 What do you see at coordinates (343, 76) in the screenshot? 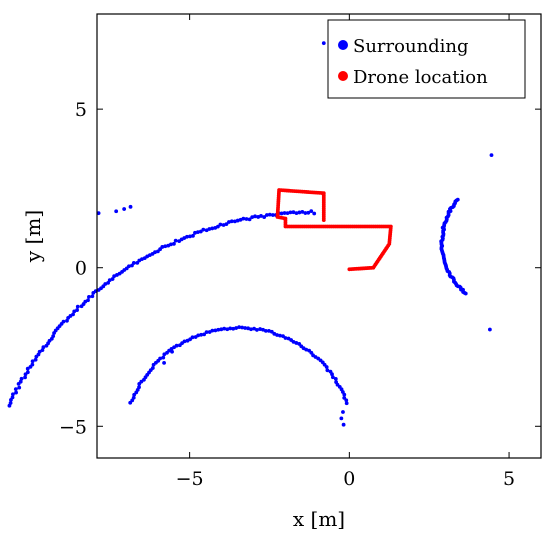
I see `legend-marker-drone-location` at bounding box center [343, 76].